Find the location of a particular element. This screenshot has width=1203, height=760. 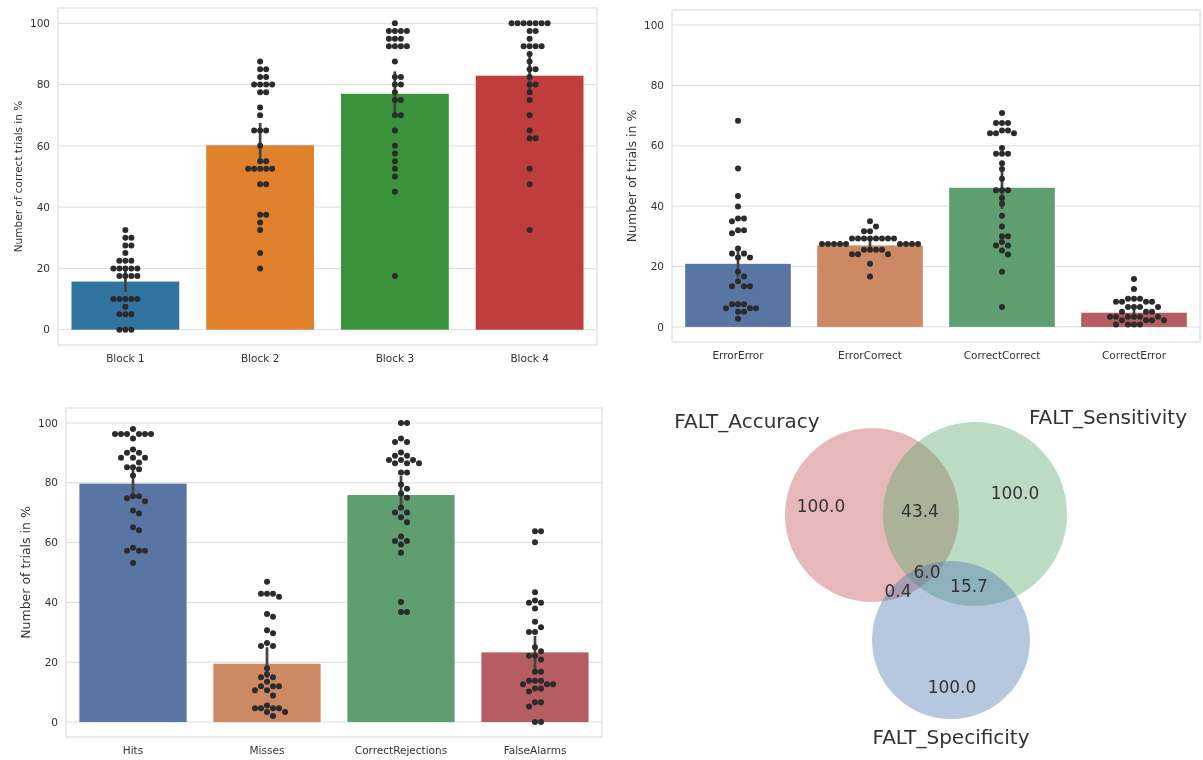

x-tick-label: CorrectRejections is located at coordinates (401, 750).